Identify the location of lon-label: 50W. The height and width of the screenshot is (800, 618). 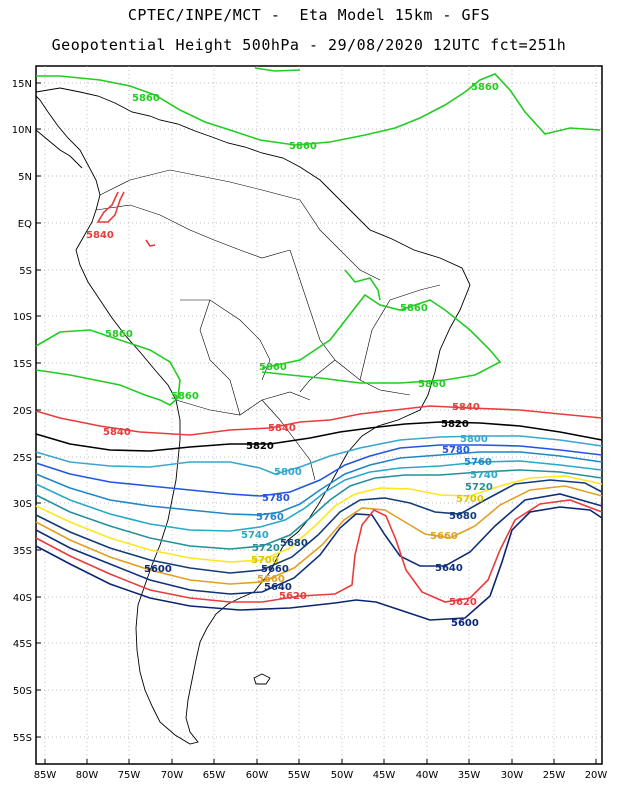
(342, 775).